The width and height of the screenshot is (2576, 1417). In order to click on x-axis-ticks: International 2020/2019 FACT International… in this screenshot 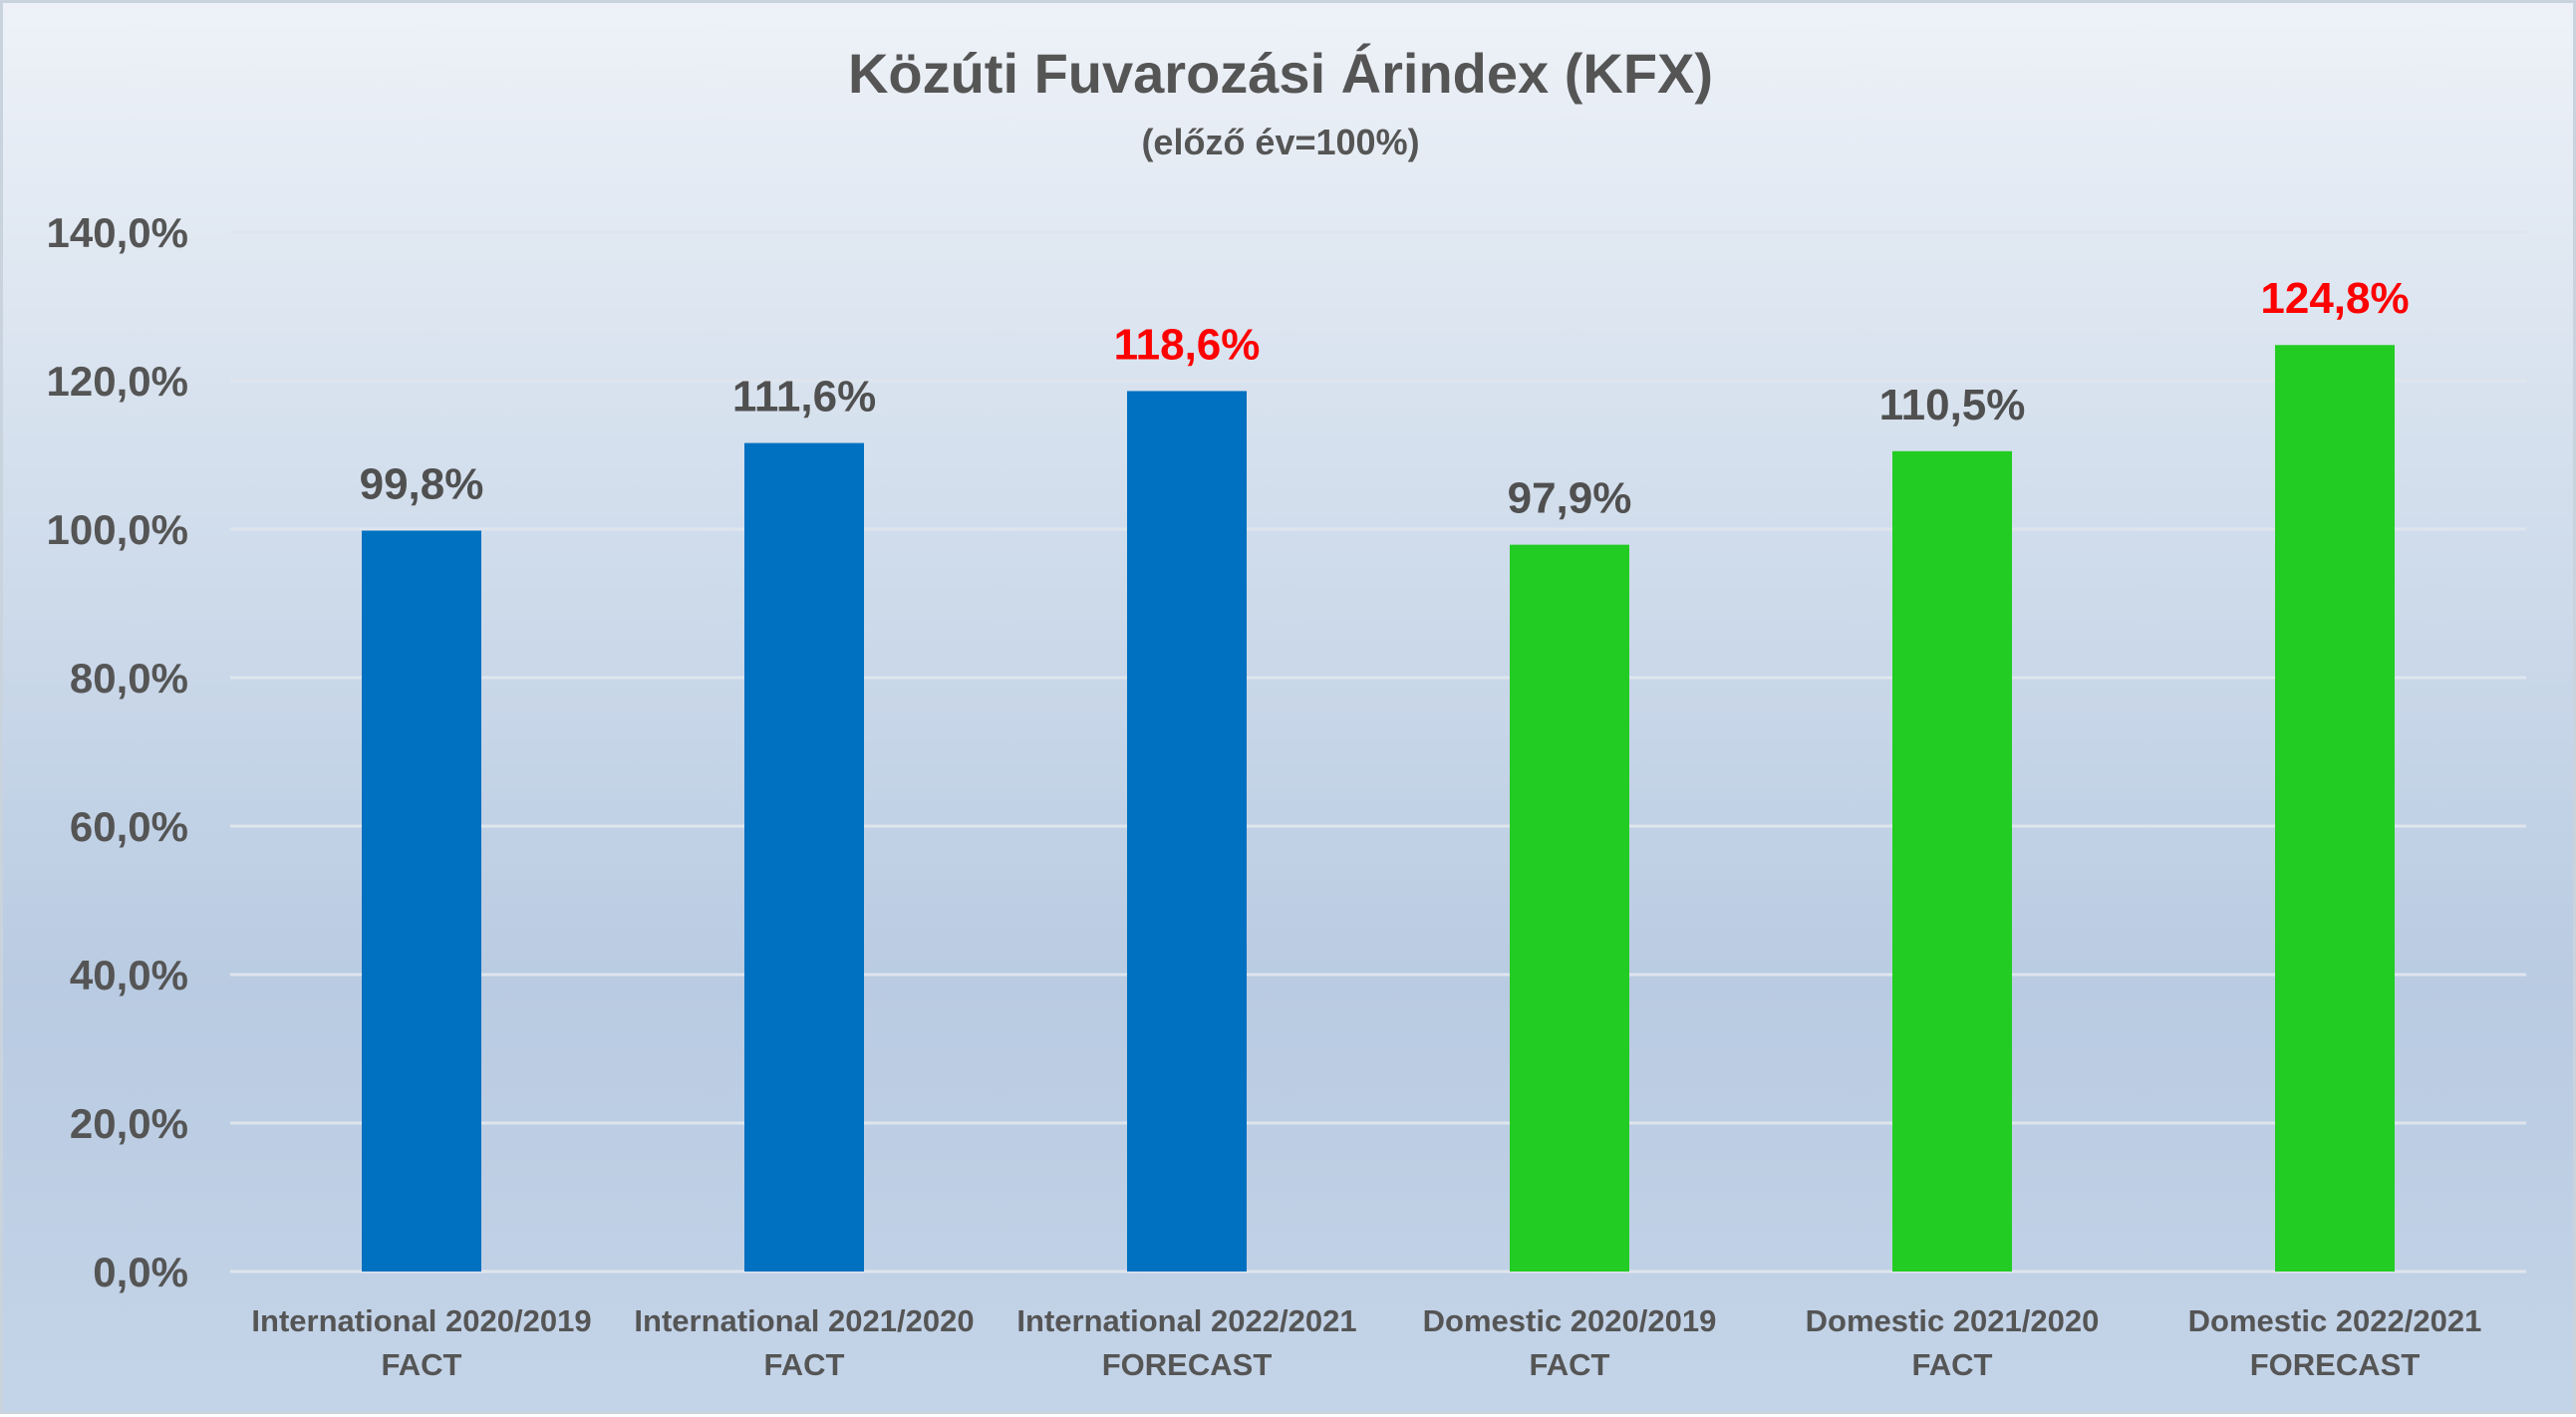, I will do `click(1366, 1342)`.